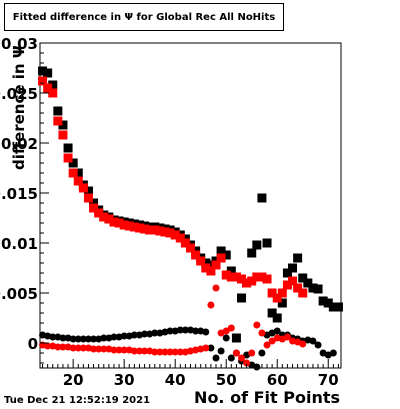  What do you see at coordinates (33, 344) in the screenshot?
I see `y-tick-label: 0` at bounding box center [33, 344].